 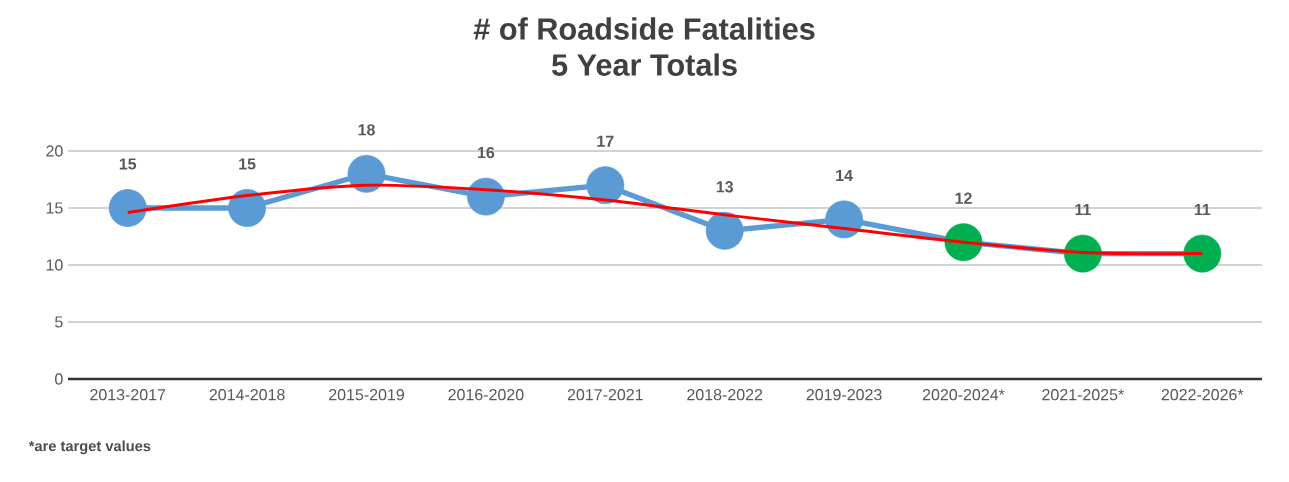 I want to click on chart-title: # of Roadside Fatalities, so click(x=644, y=28).